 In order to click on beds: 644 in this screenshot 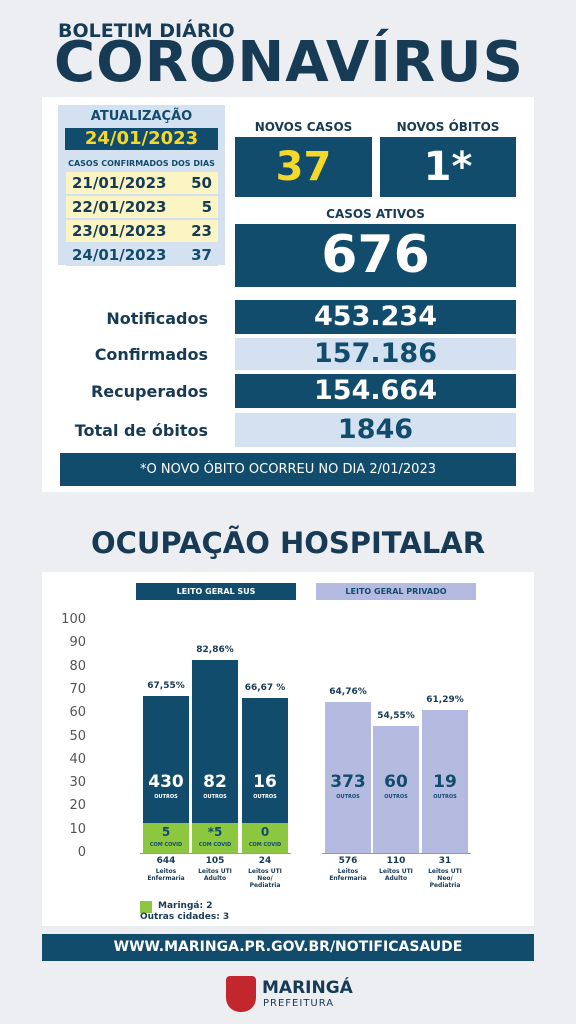, I will do `click(166, 861)`.